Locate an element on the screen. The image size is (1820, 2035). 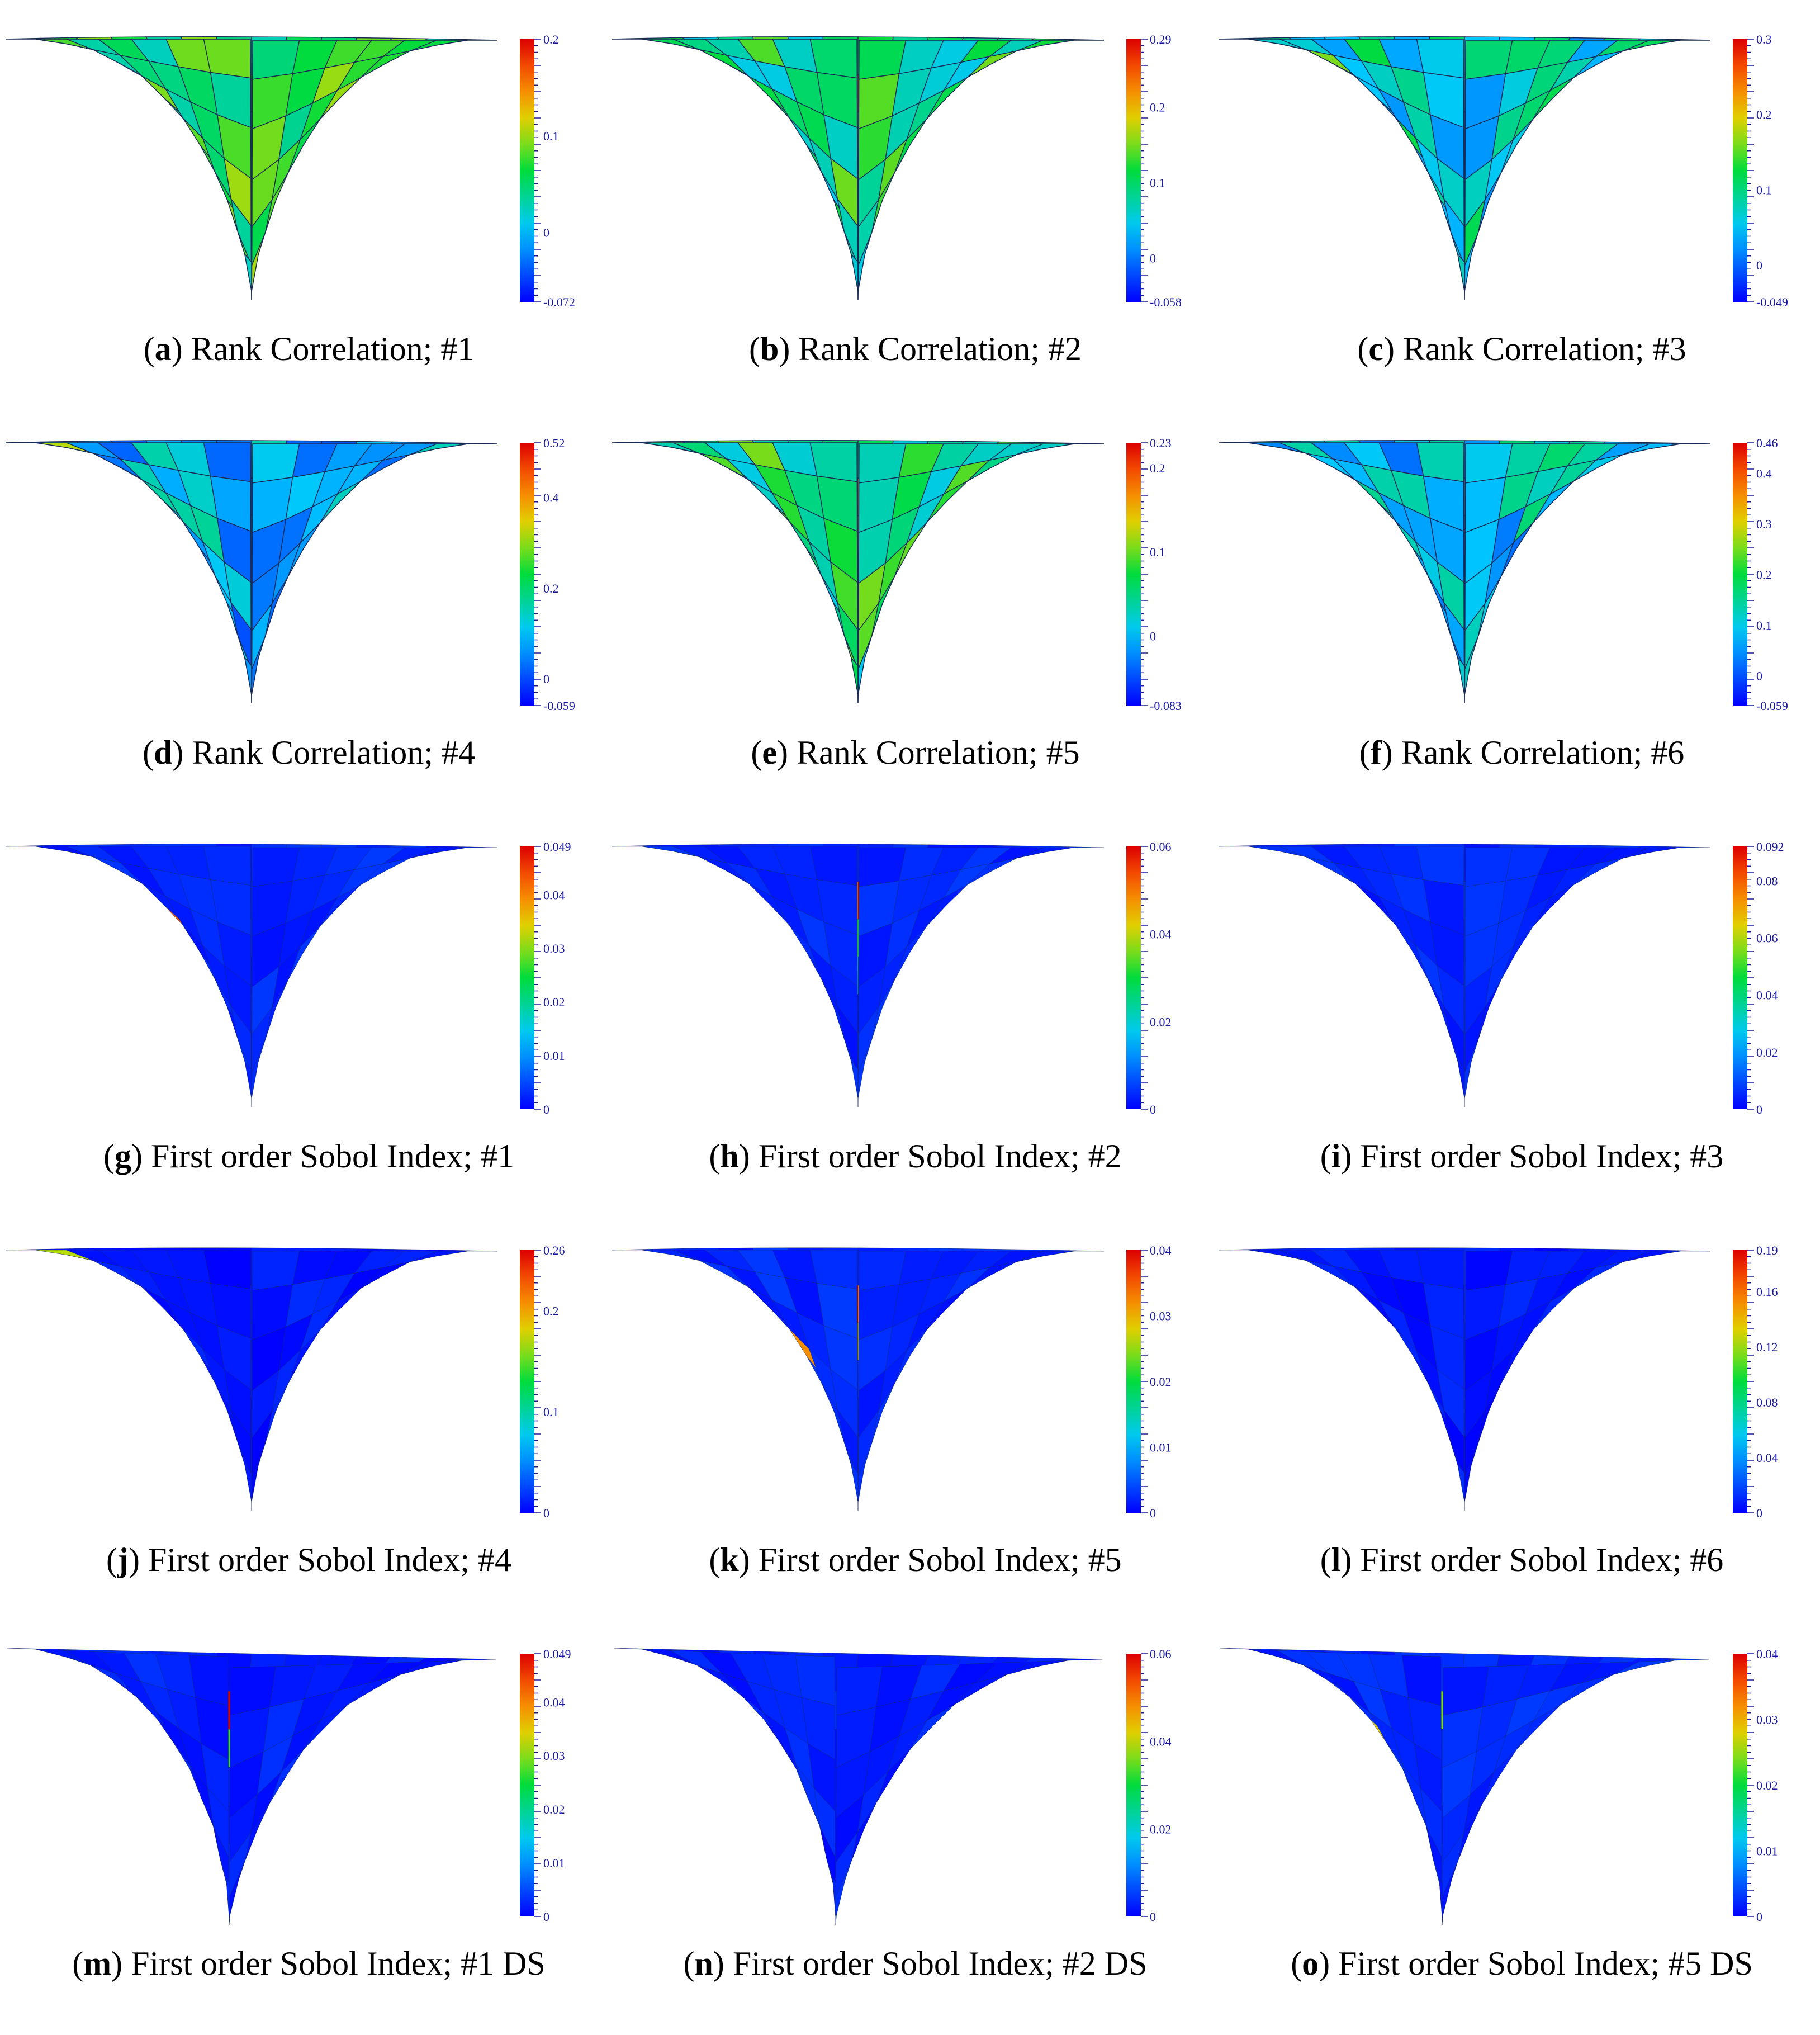
panel-caption: (h) First order Sobol Index; #2 is located at coordinates (916, 1156).